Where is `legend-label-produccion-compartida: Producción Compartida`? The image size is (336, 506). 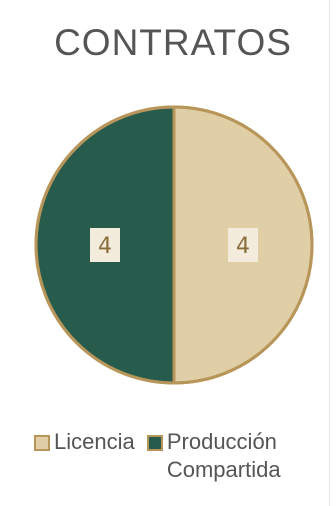 legend-label-produccion-compartida: Producción Compartida is located at coordinates (223, 455).